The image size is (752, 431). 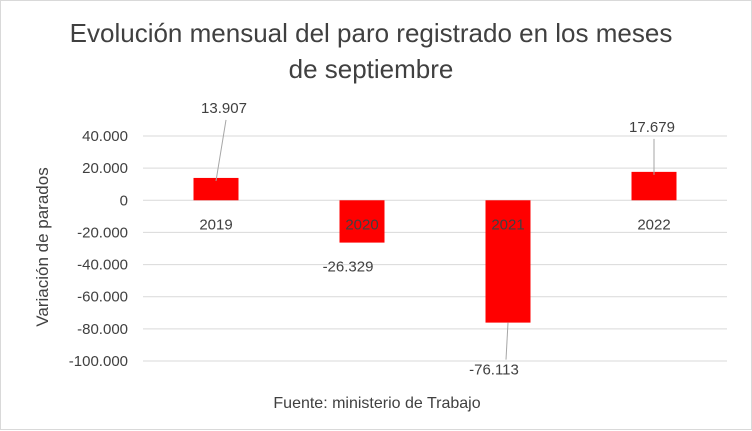 What do you see at coordinates (105, 136) in the screenshot?
I see `y-tick-label: 40.000` at bounding box center [105, 136].